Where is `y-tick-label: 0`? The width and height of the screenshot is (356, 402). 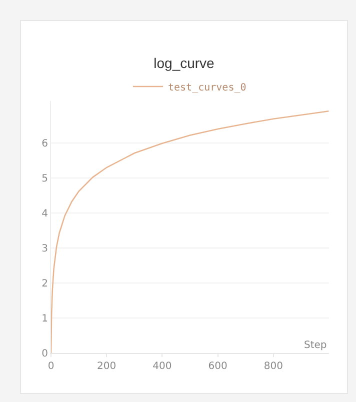 y-tick-label: 0 is located at coordinates (45, 354).